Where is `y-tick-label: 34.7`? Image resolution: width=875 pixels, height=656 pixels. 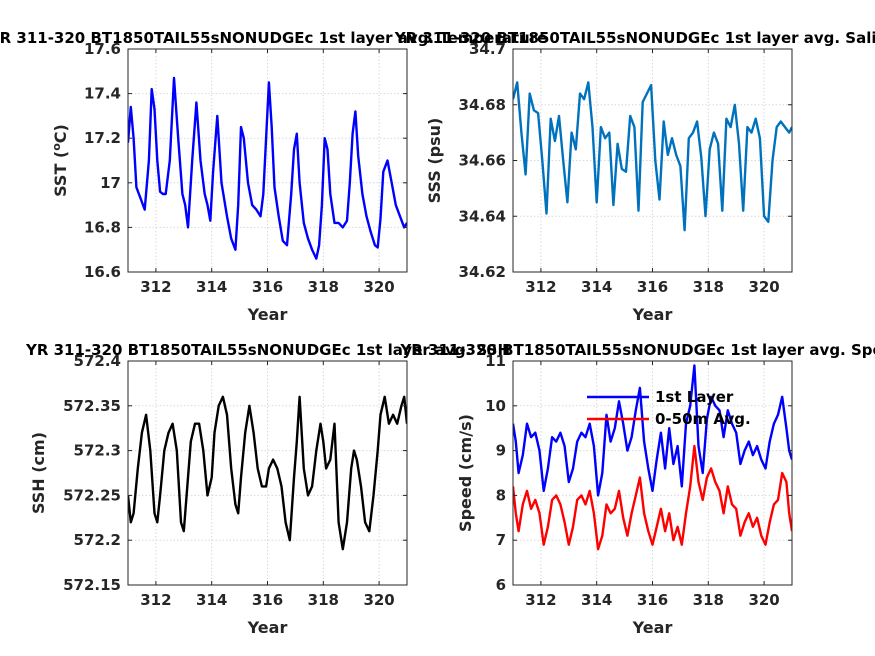 y-tick-label: 34.7 is located at coordinates (487, 49).